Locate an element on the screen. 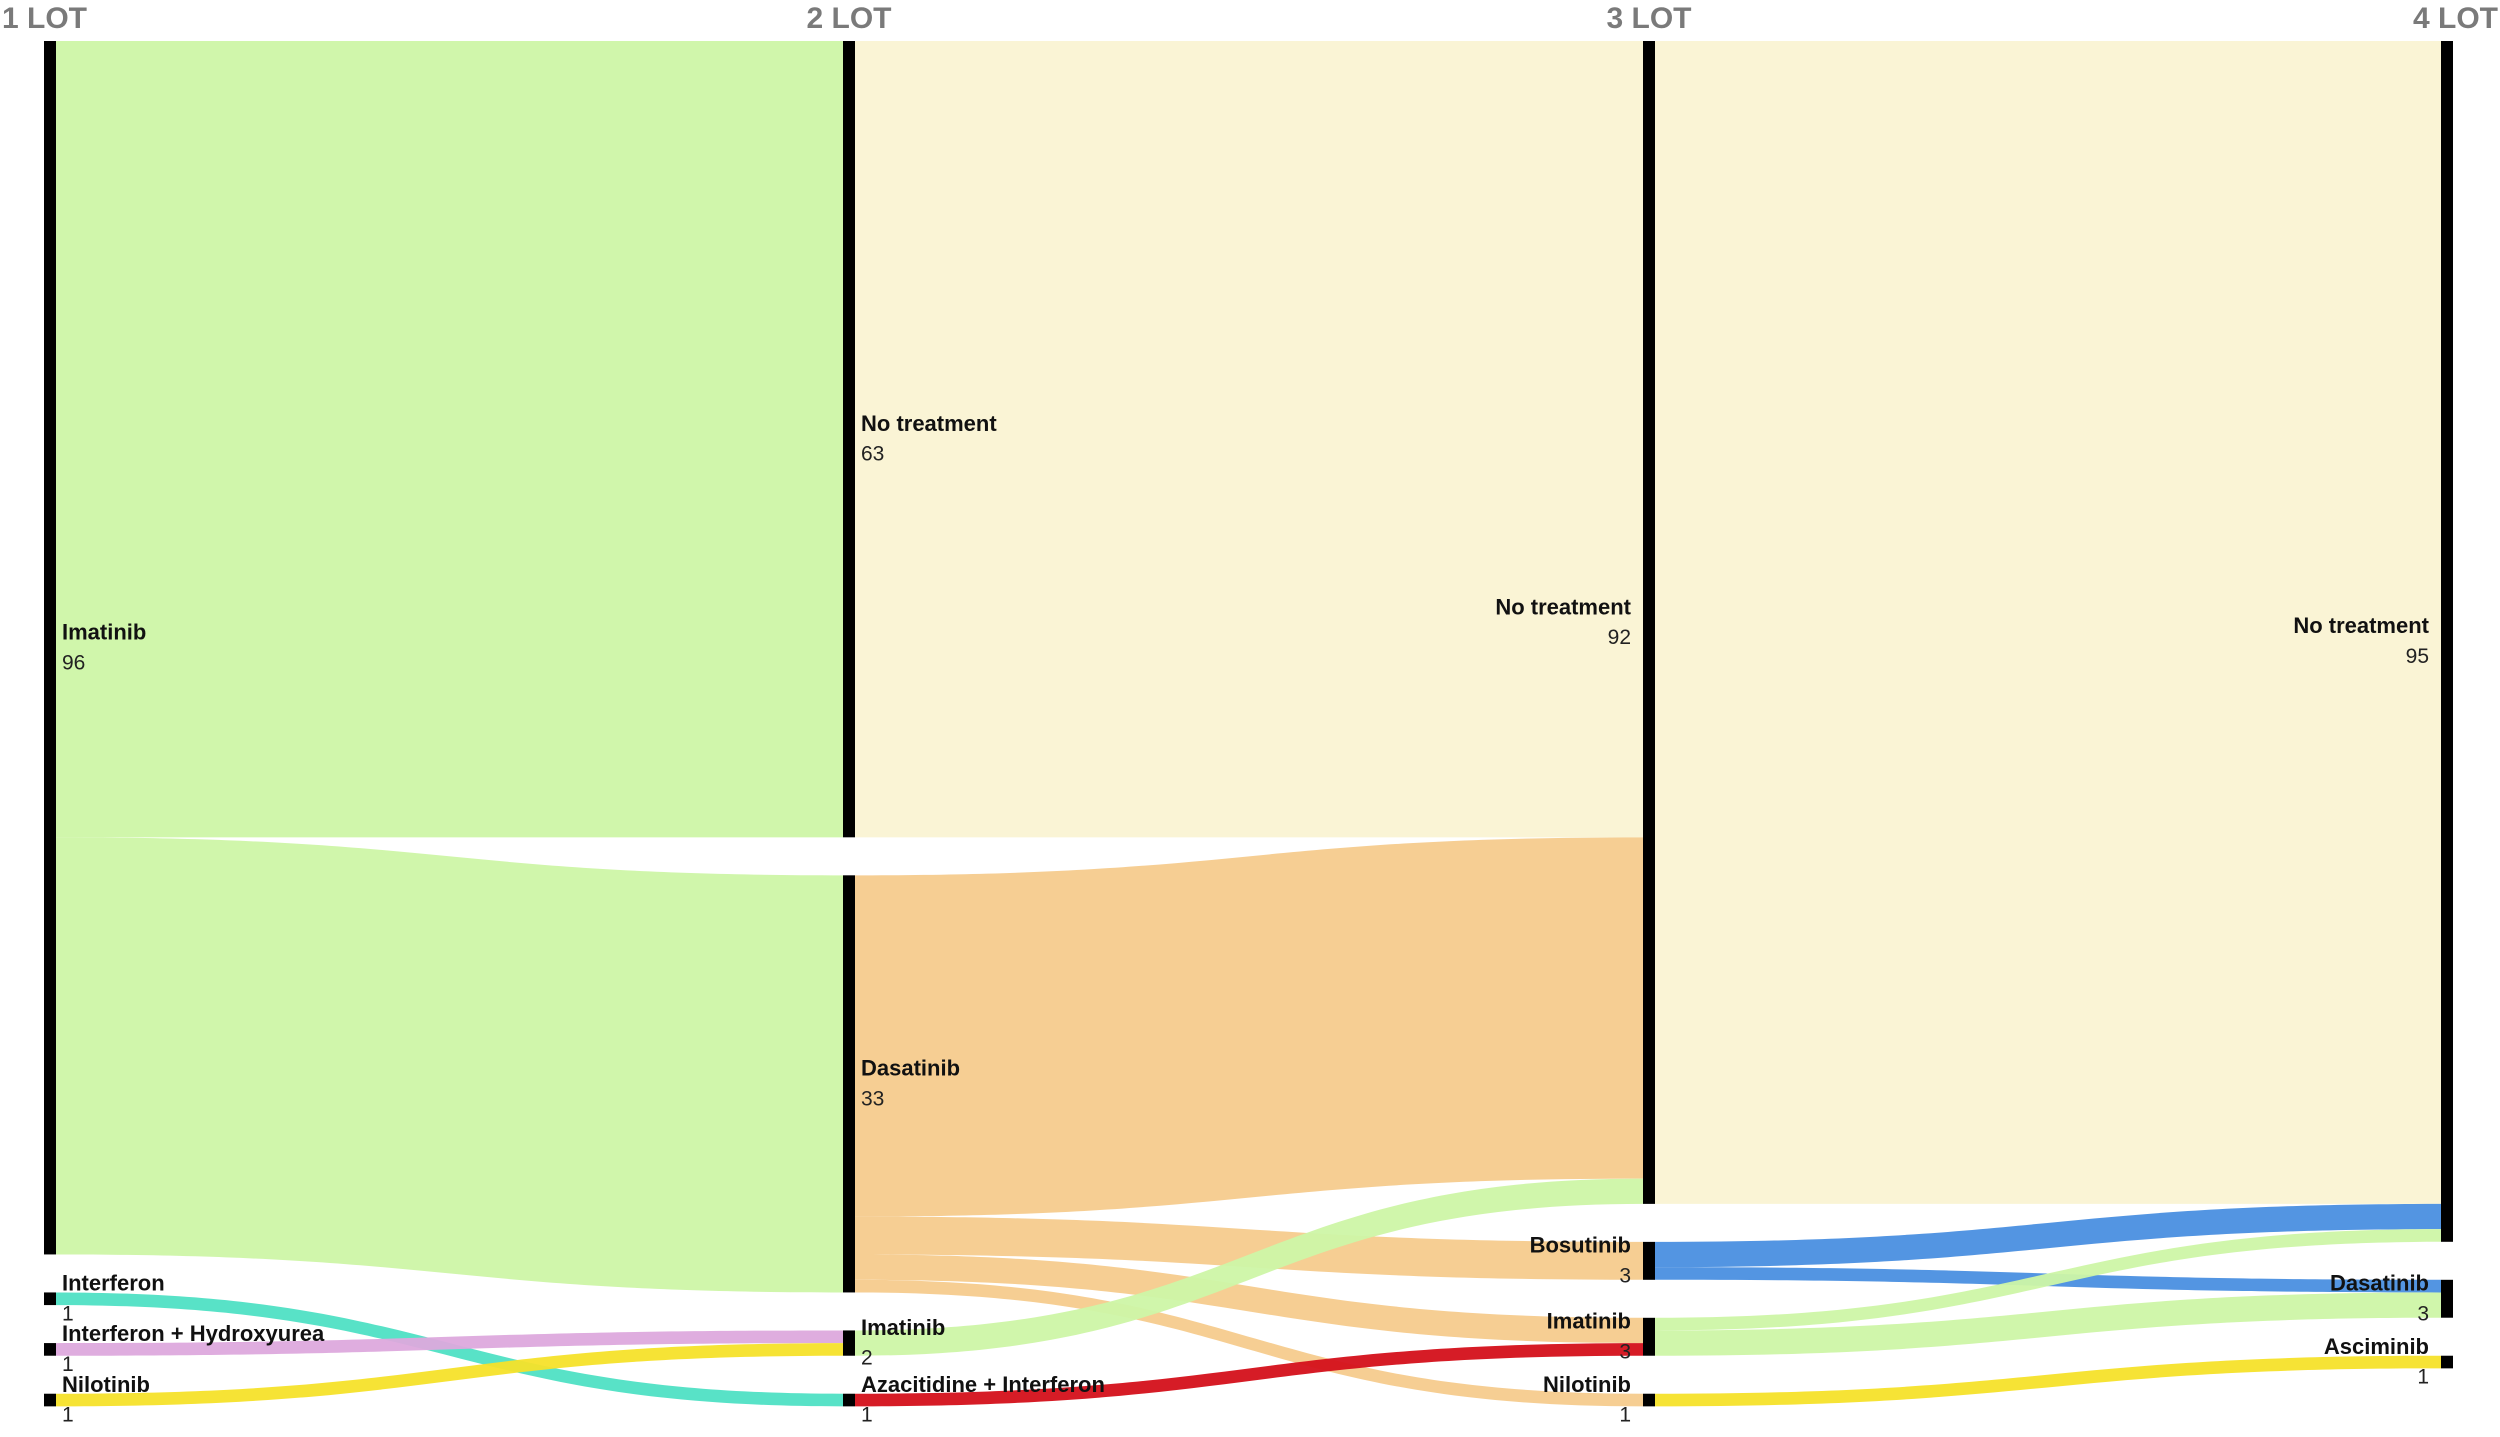 This screenshot has height=1437, width=2500. node-name: Asciminib is located at coordinates (2376, 1346).